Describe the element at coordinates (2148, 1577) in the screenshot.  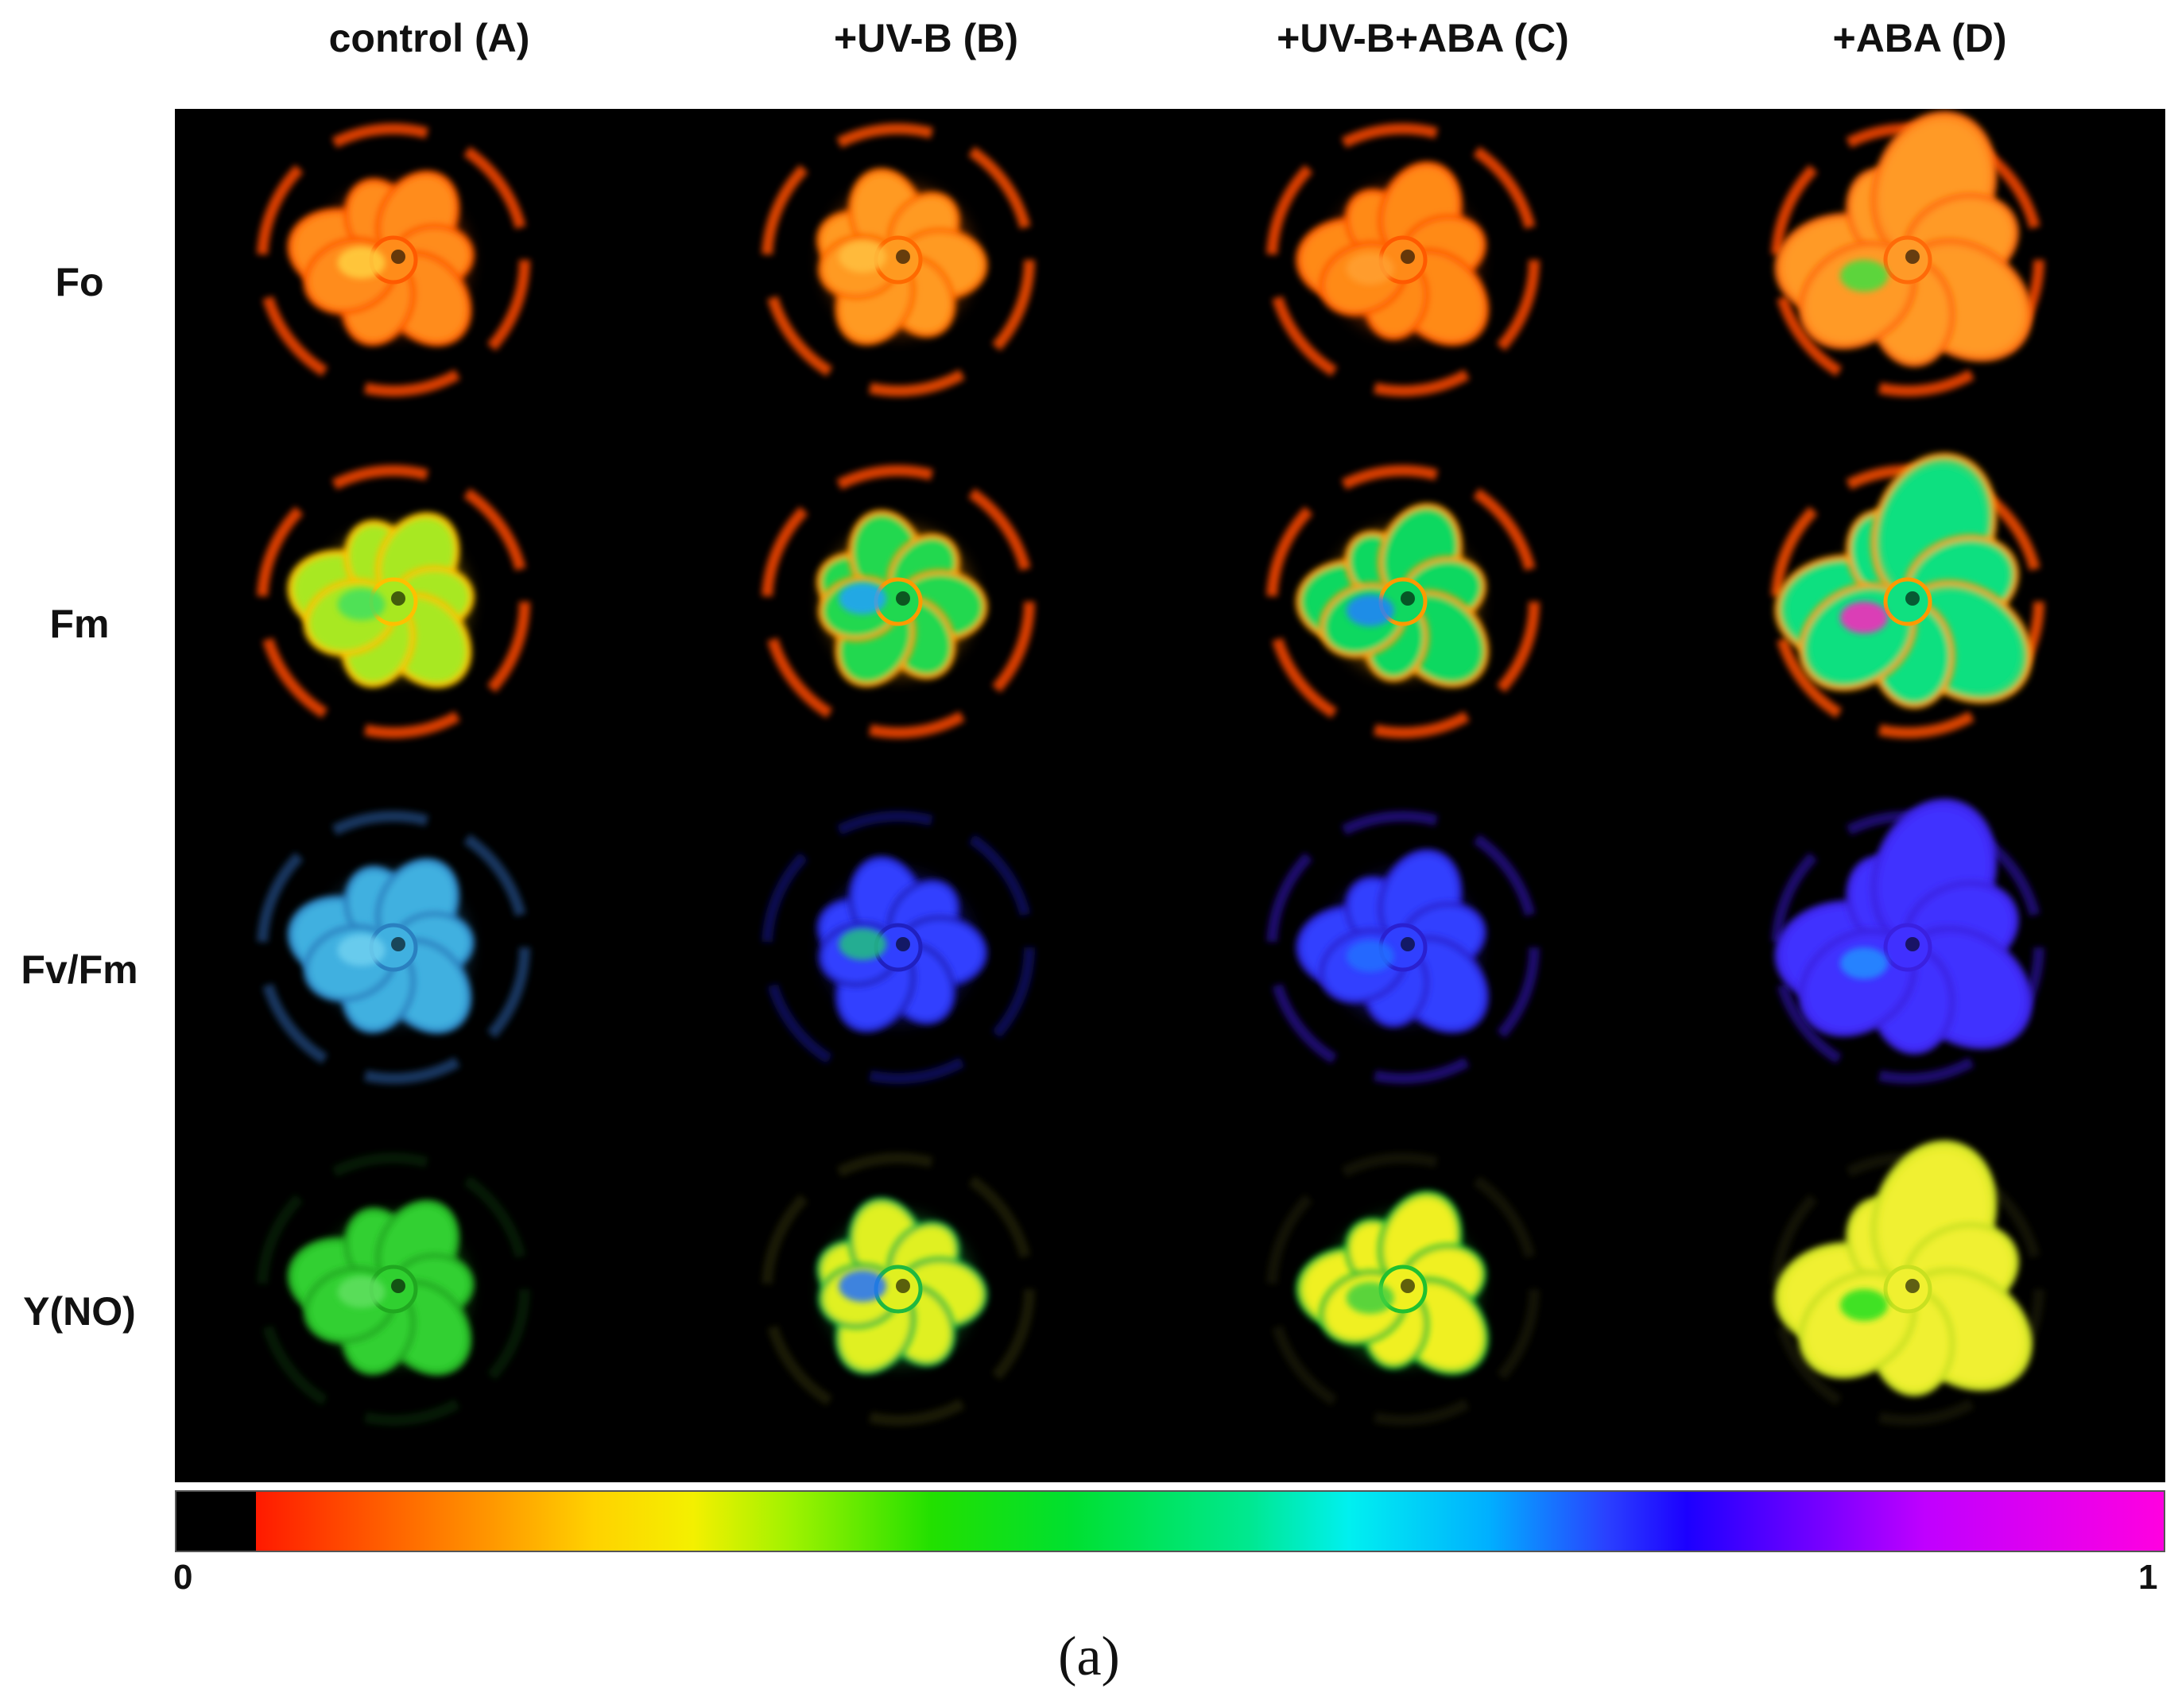
I see `color-scale-max-label: 1` at that location.